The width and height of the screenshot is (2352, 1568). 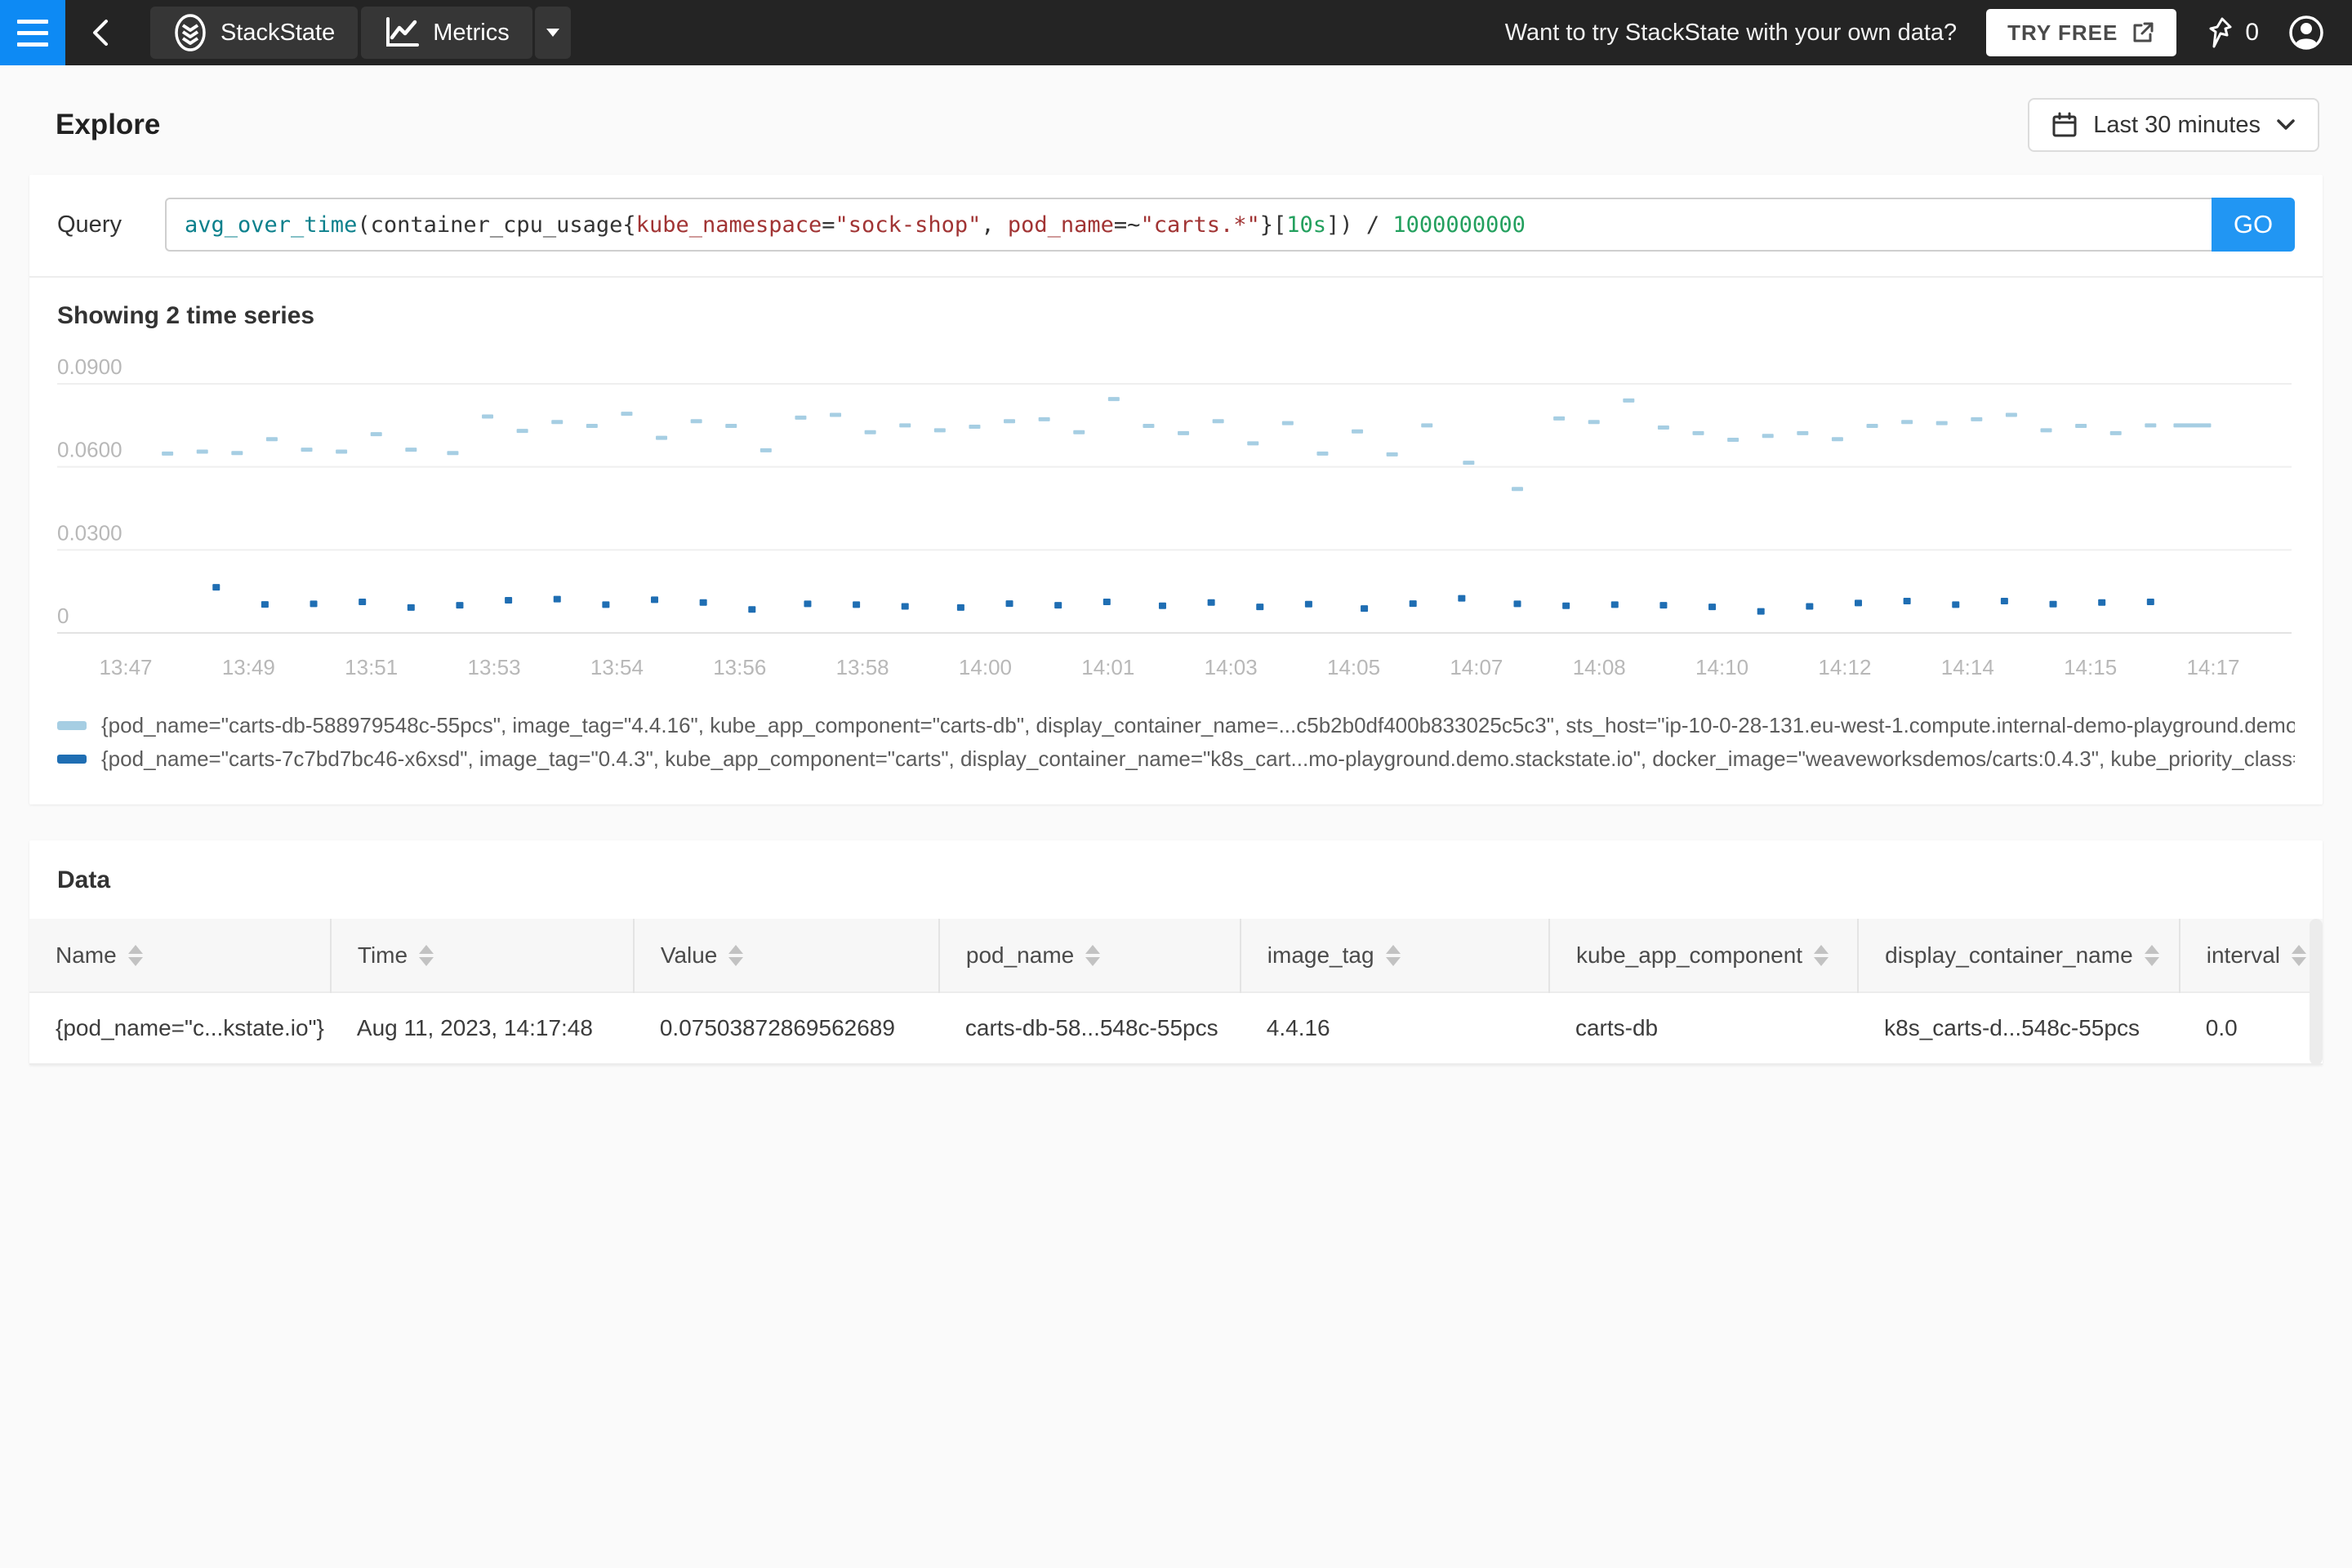 What do you see at coordinates (2252, 32) in the screenshot?
I see `pin-count-badge: 0` at bounding box center [2252, 32].